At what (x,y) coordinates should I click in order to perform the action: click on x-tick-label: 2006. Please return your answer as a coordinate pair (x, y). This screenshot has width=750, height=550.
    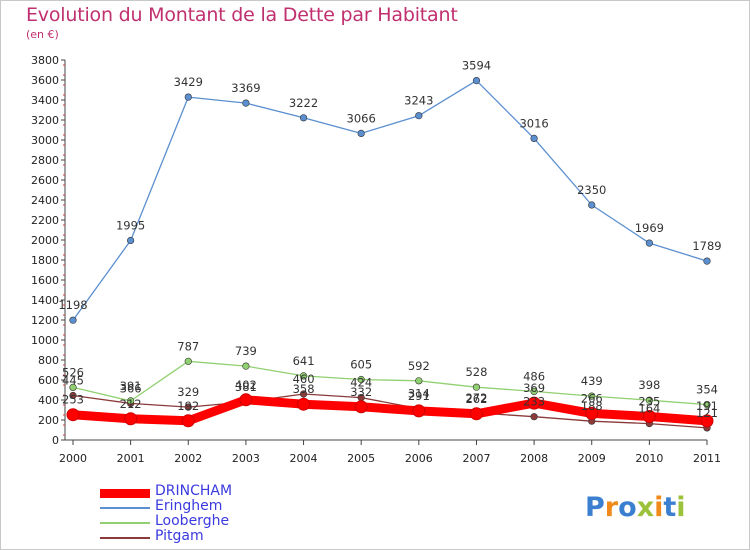
    Looking at the image, I should click on (419, 458).